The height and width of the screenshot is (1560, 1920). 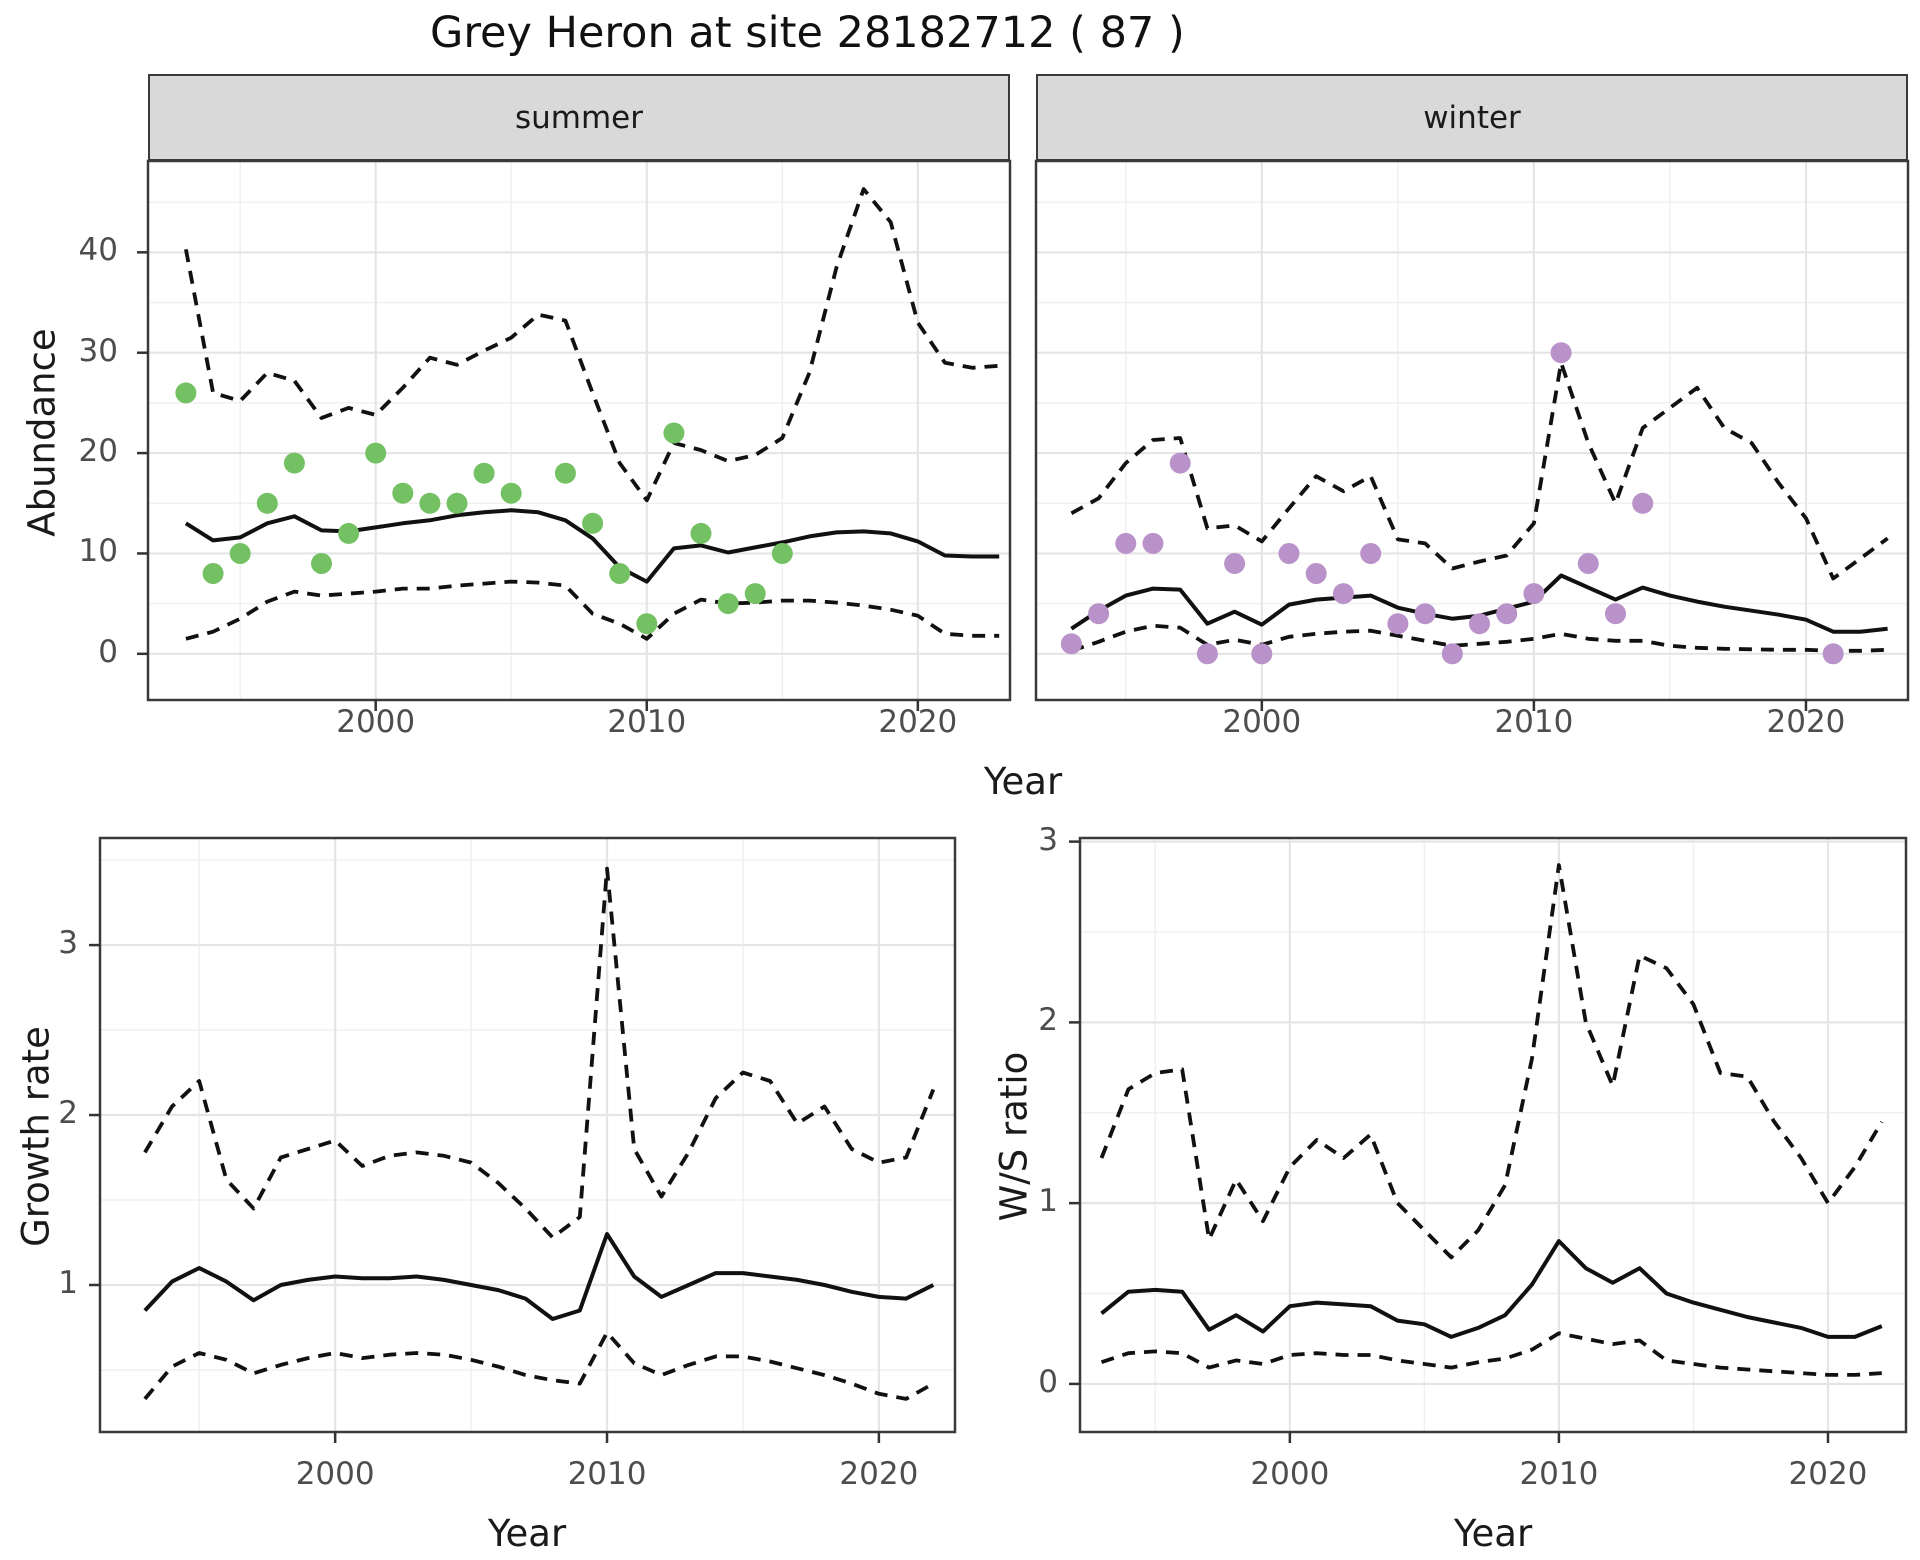 I want to click on facet-strip-summer: summer, so click(x=579, y=117).